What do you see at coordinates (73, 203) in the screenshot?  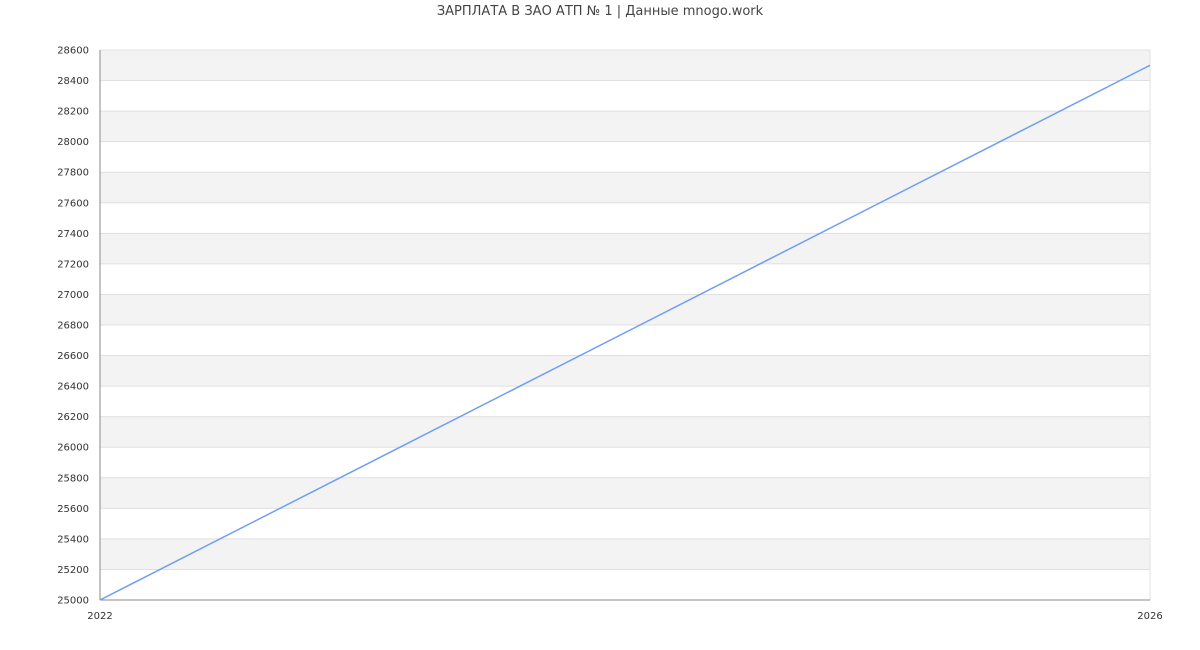 I see `y-tick-label: 27600` at bounding box center [73, 203].